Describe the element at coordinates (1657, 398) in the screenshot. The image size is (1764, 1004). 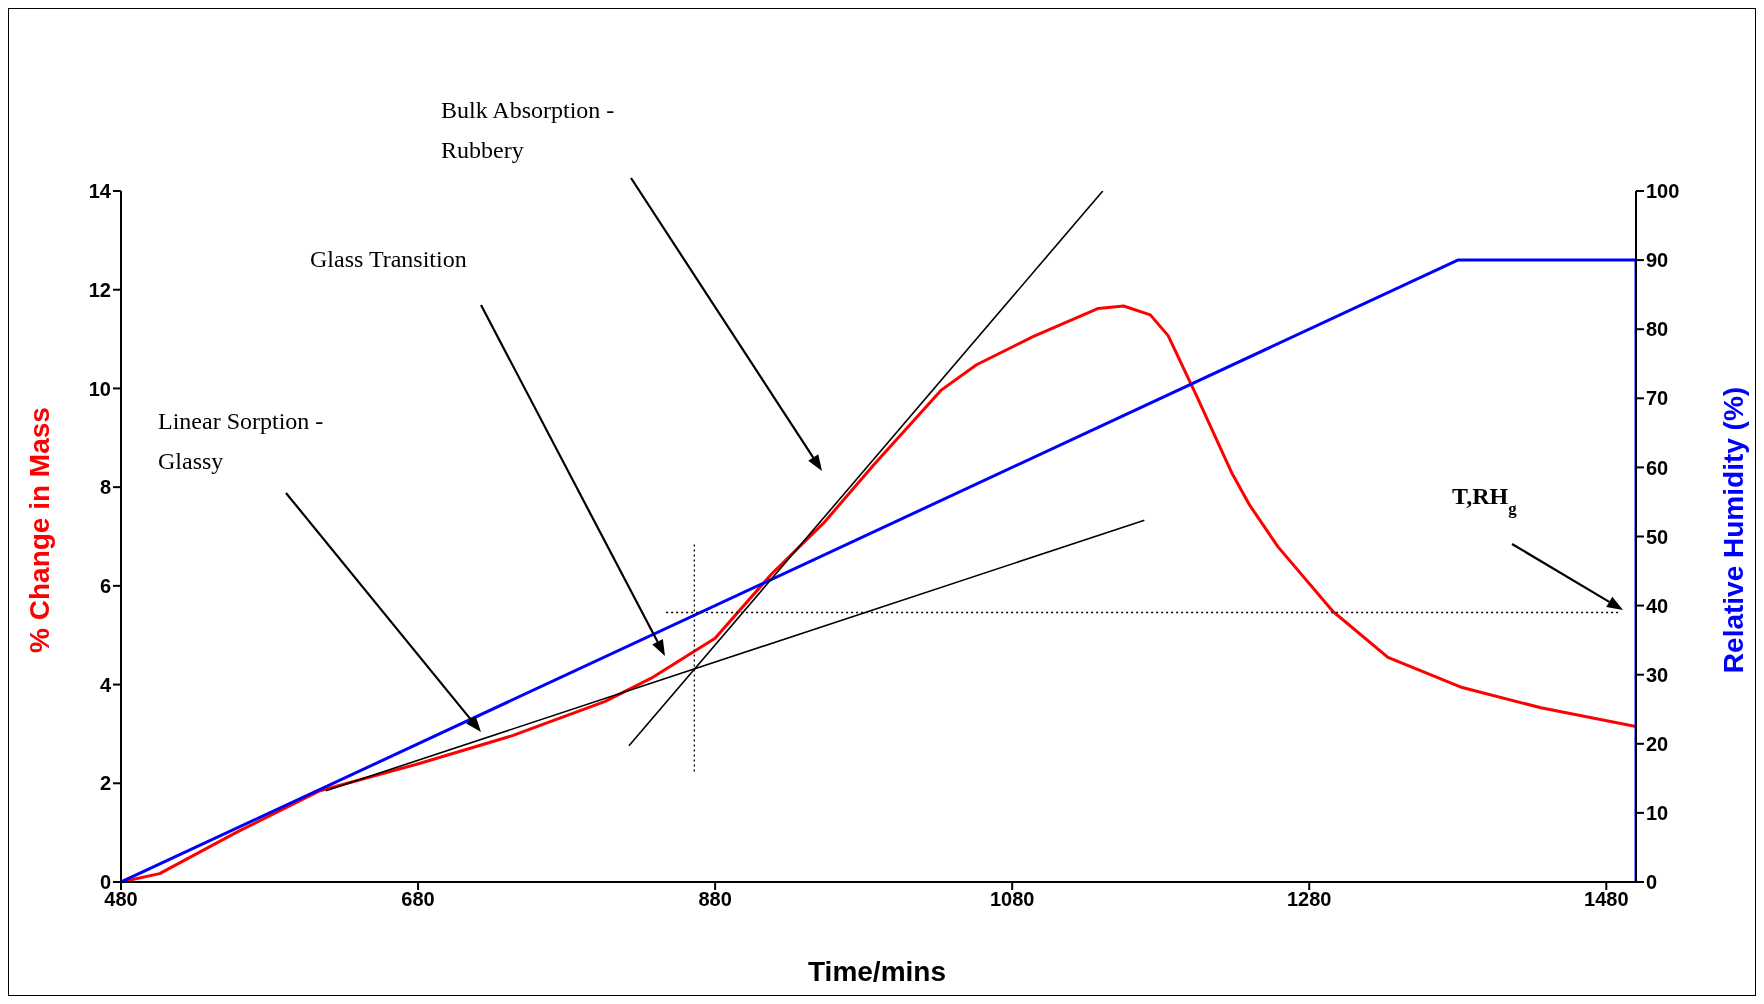
I see `y2-tick-label: 70` at that location.